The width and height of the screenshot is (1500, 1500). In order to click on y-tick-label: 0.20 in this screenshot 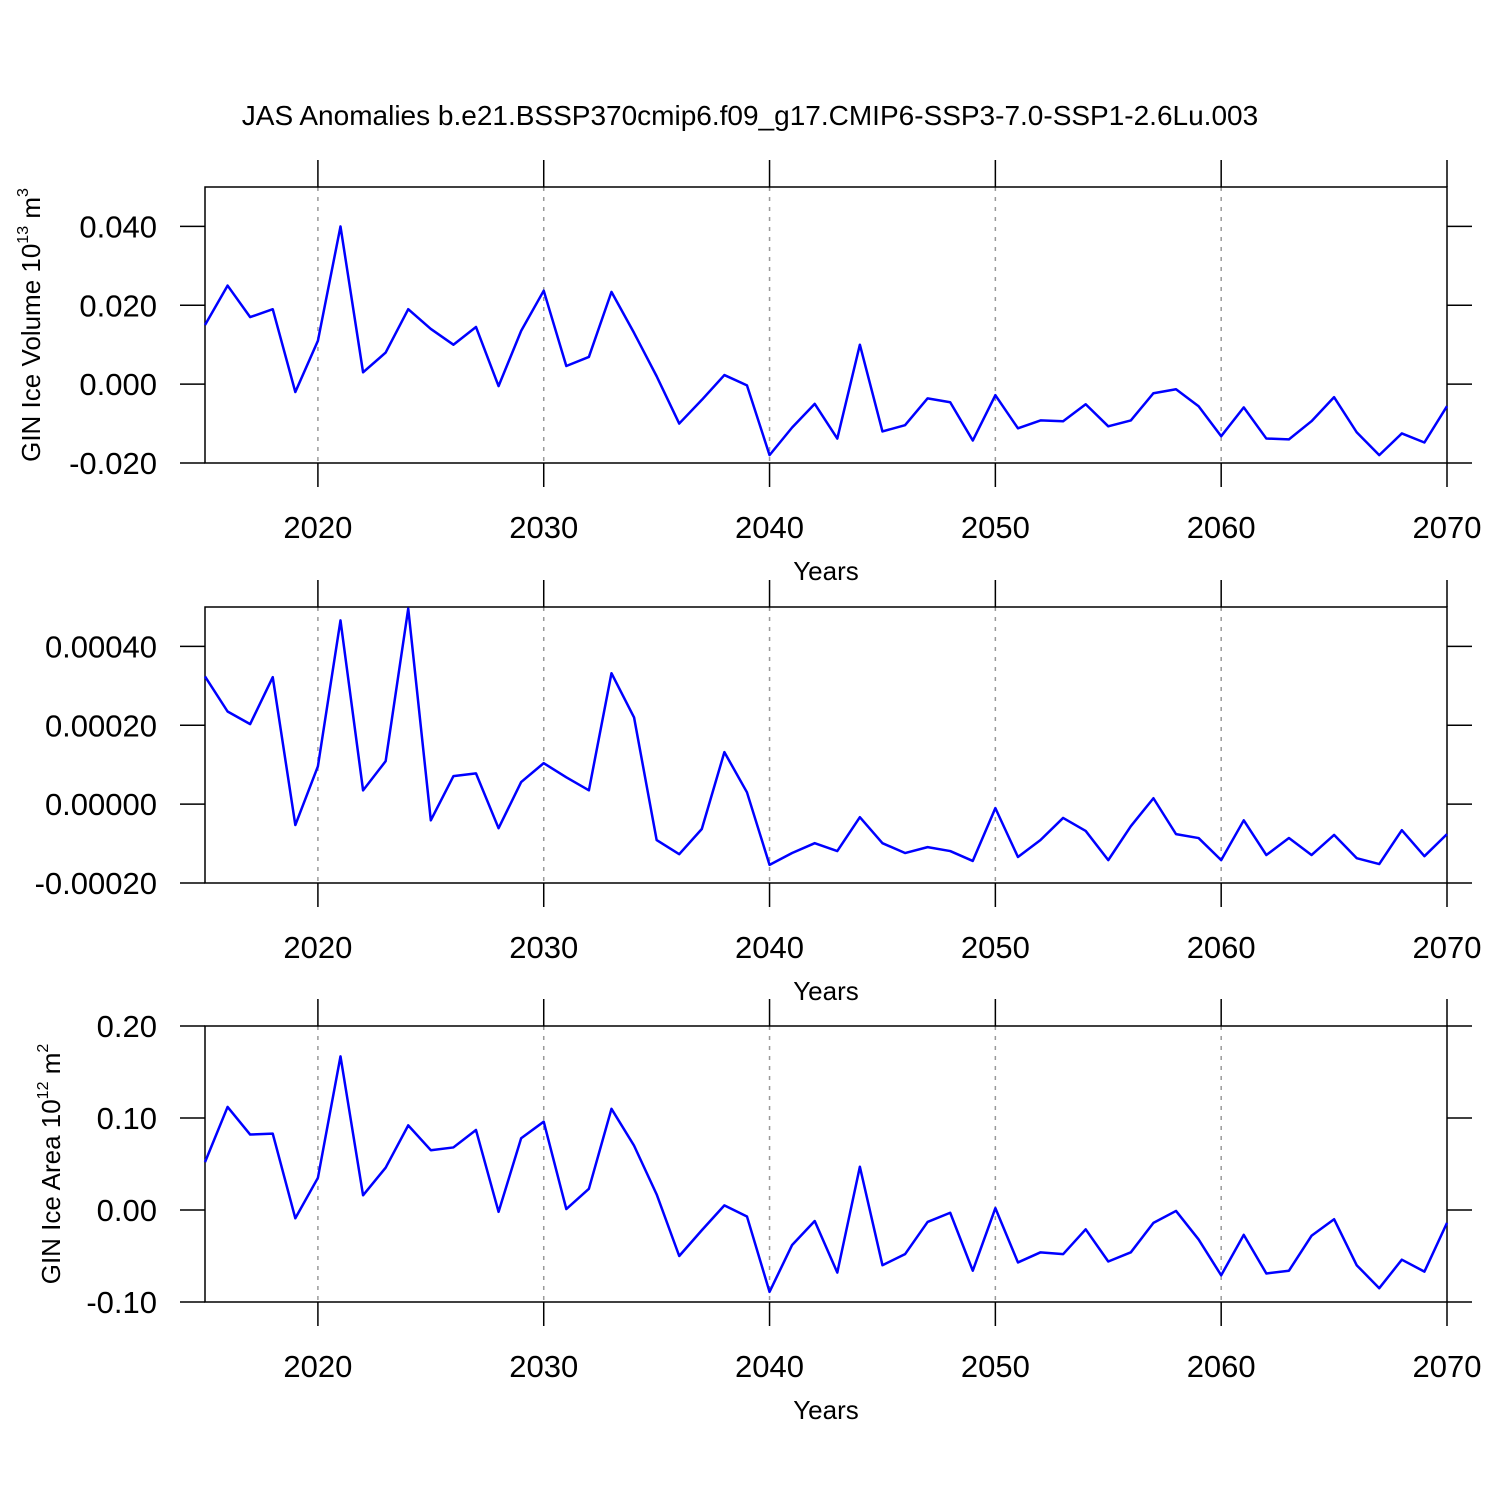, I will do `click(127, 1026)`.